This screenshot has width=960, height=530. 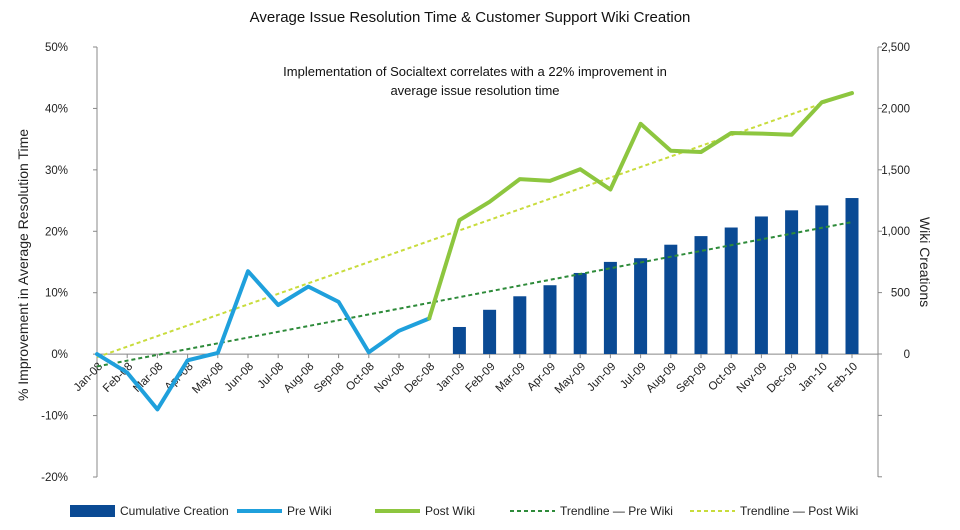 What do you see at coordinates (895, 48) in the screenshot?
I see `y-right-tick-label: 2,500` at bounding box center [895, 48].